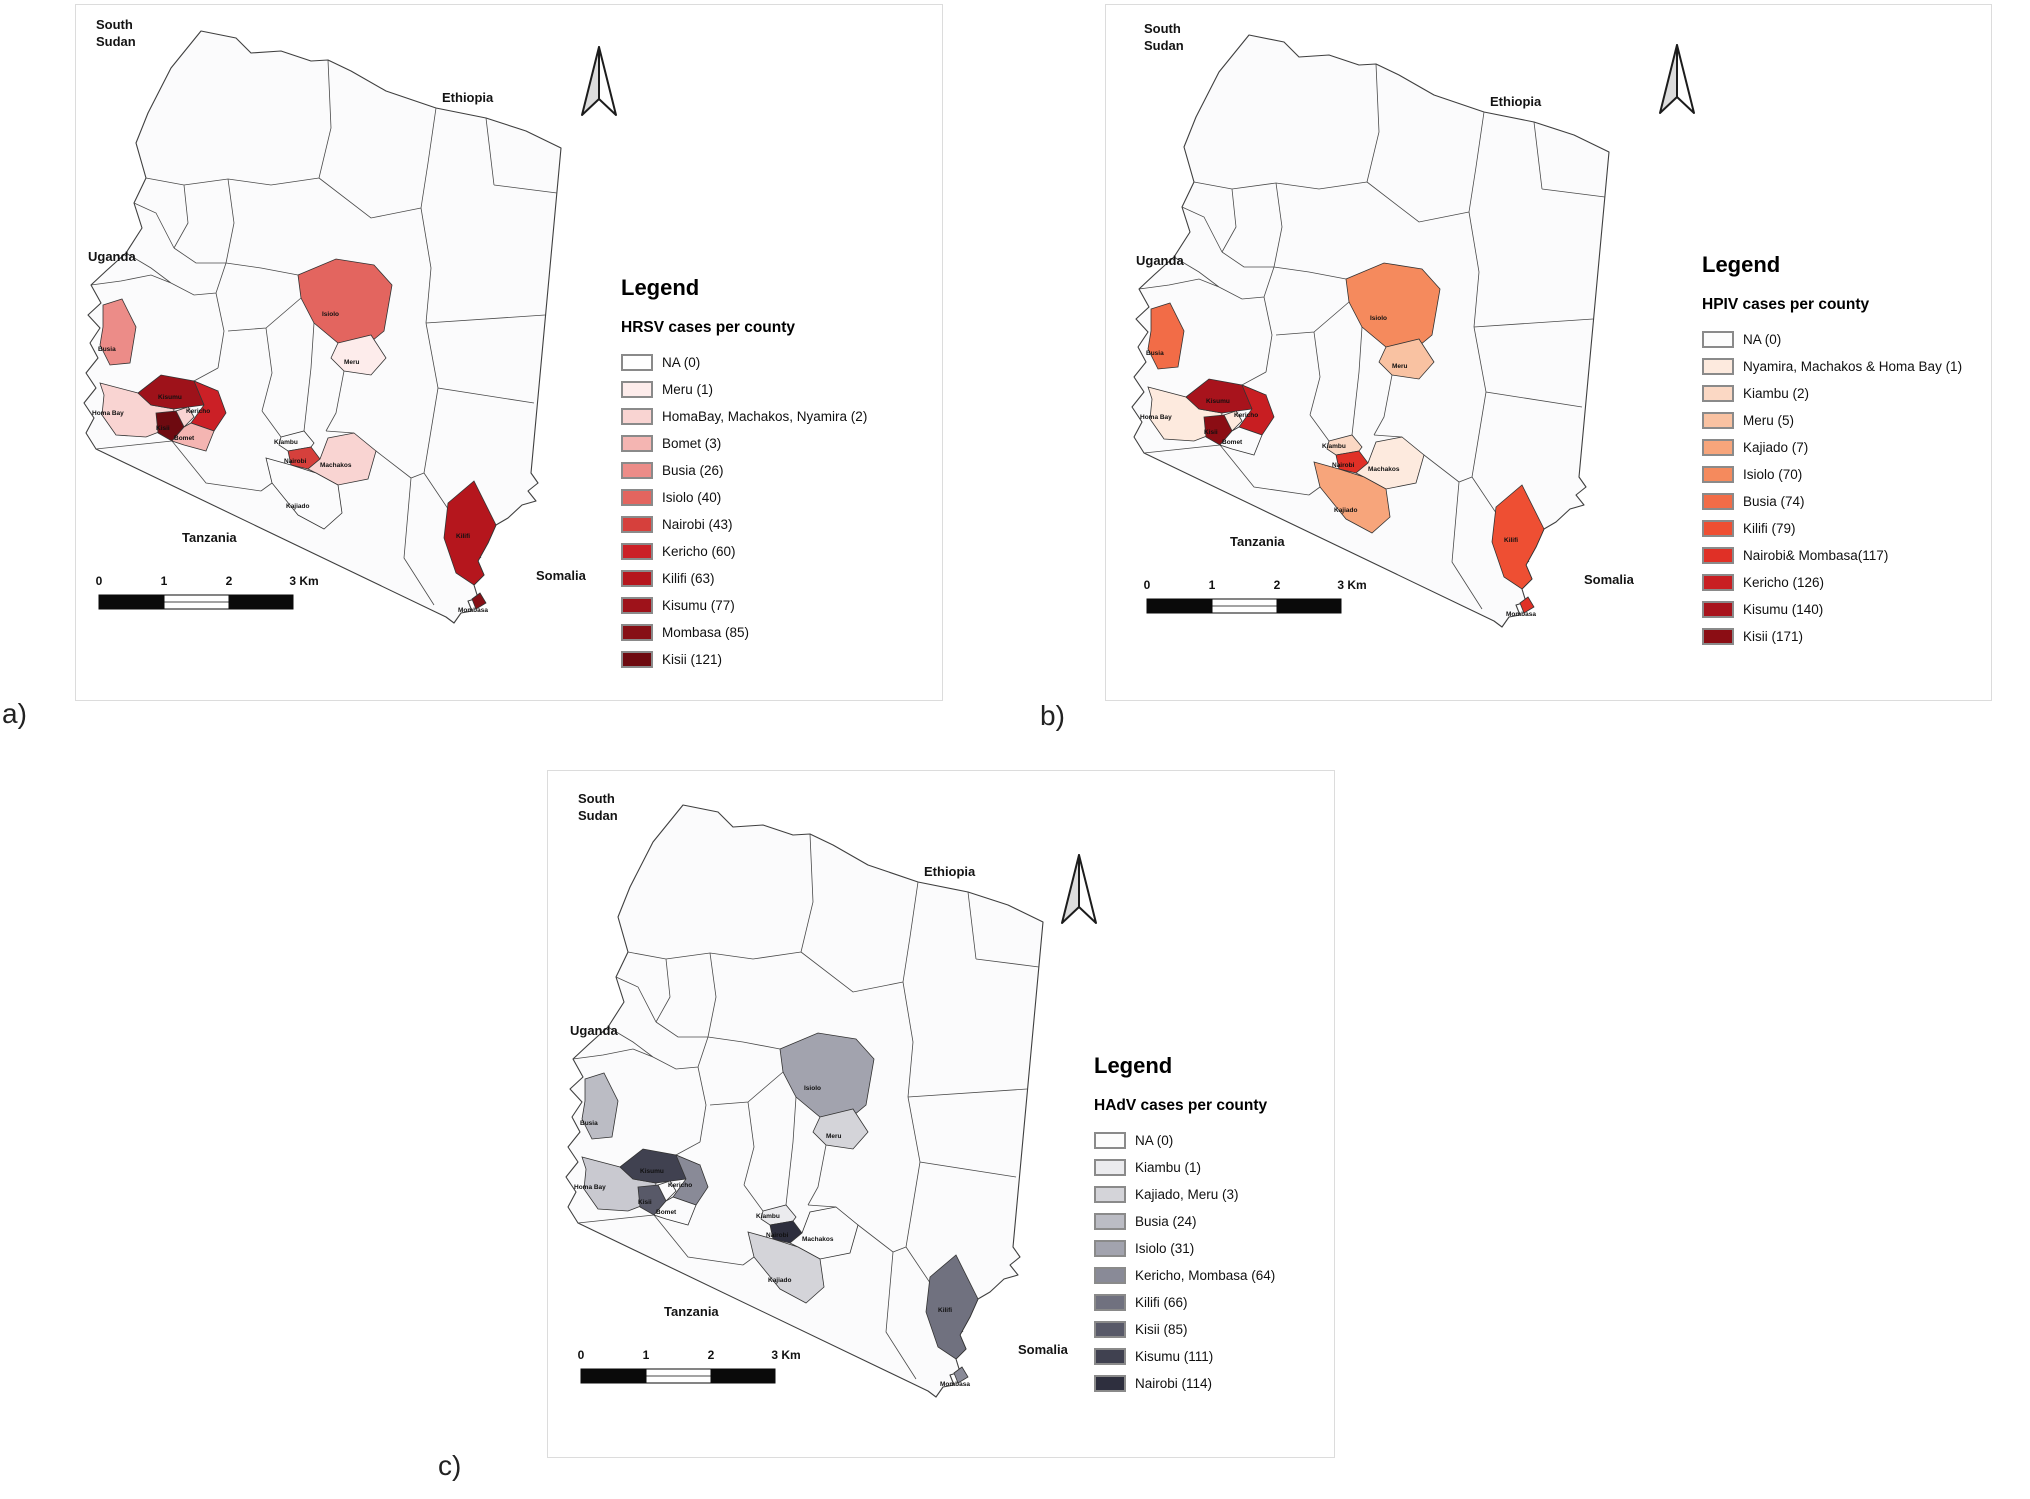 This screenshot has height=1499, width=2030. Describe the element at coordinates (1154, 1140) in the screenshot. I see `legend-label: NA (0)` at that location.